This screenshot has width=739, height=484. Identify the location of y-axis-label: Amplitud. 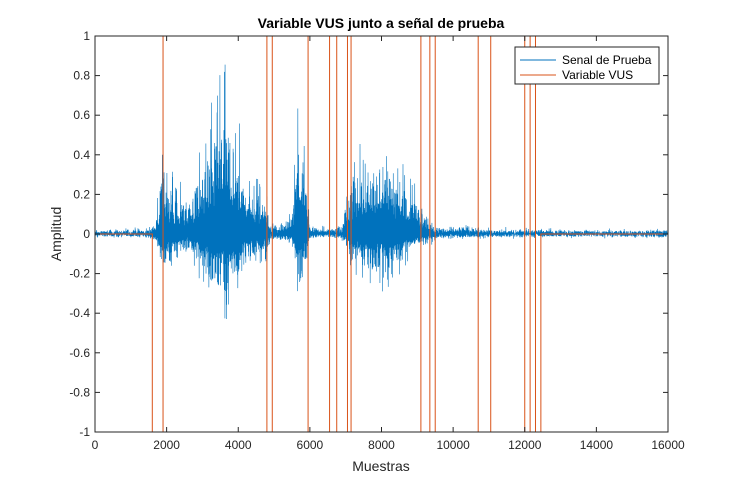
(56, 234).